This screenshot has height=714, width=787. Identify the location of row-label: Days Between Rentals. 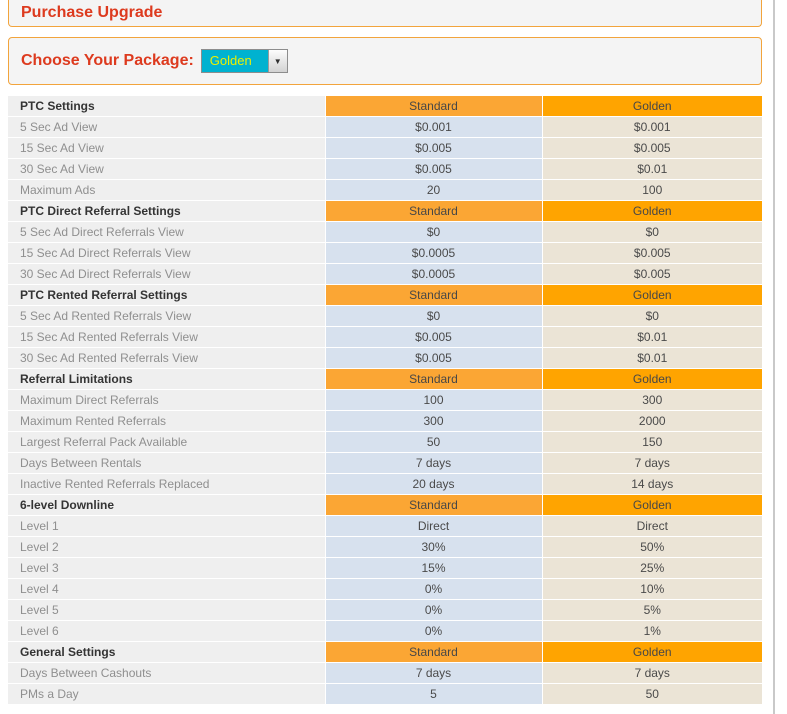
(167, 463).